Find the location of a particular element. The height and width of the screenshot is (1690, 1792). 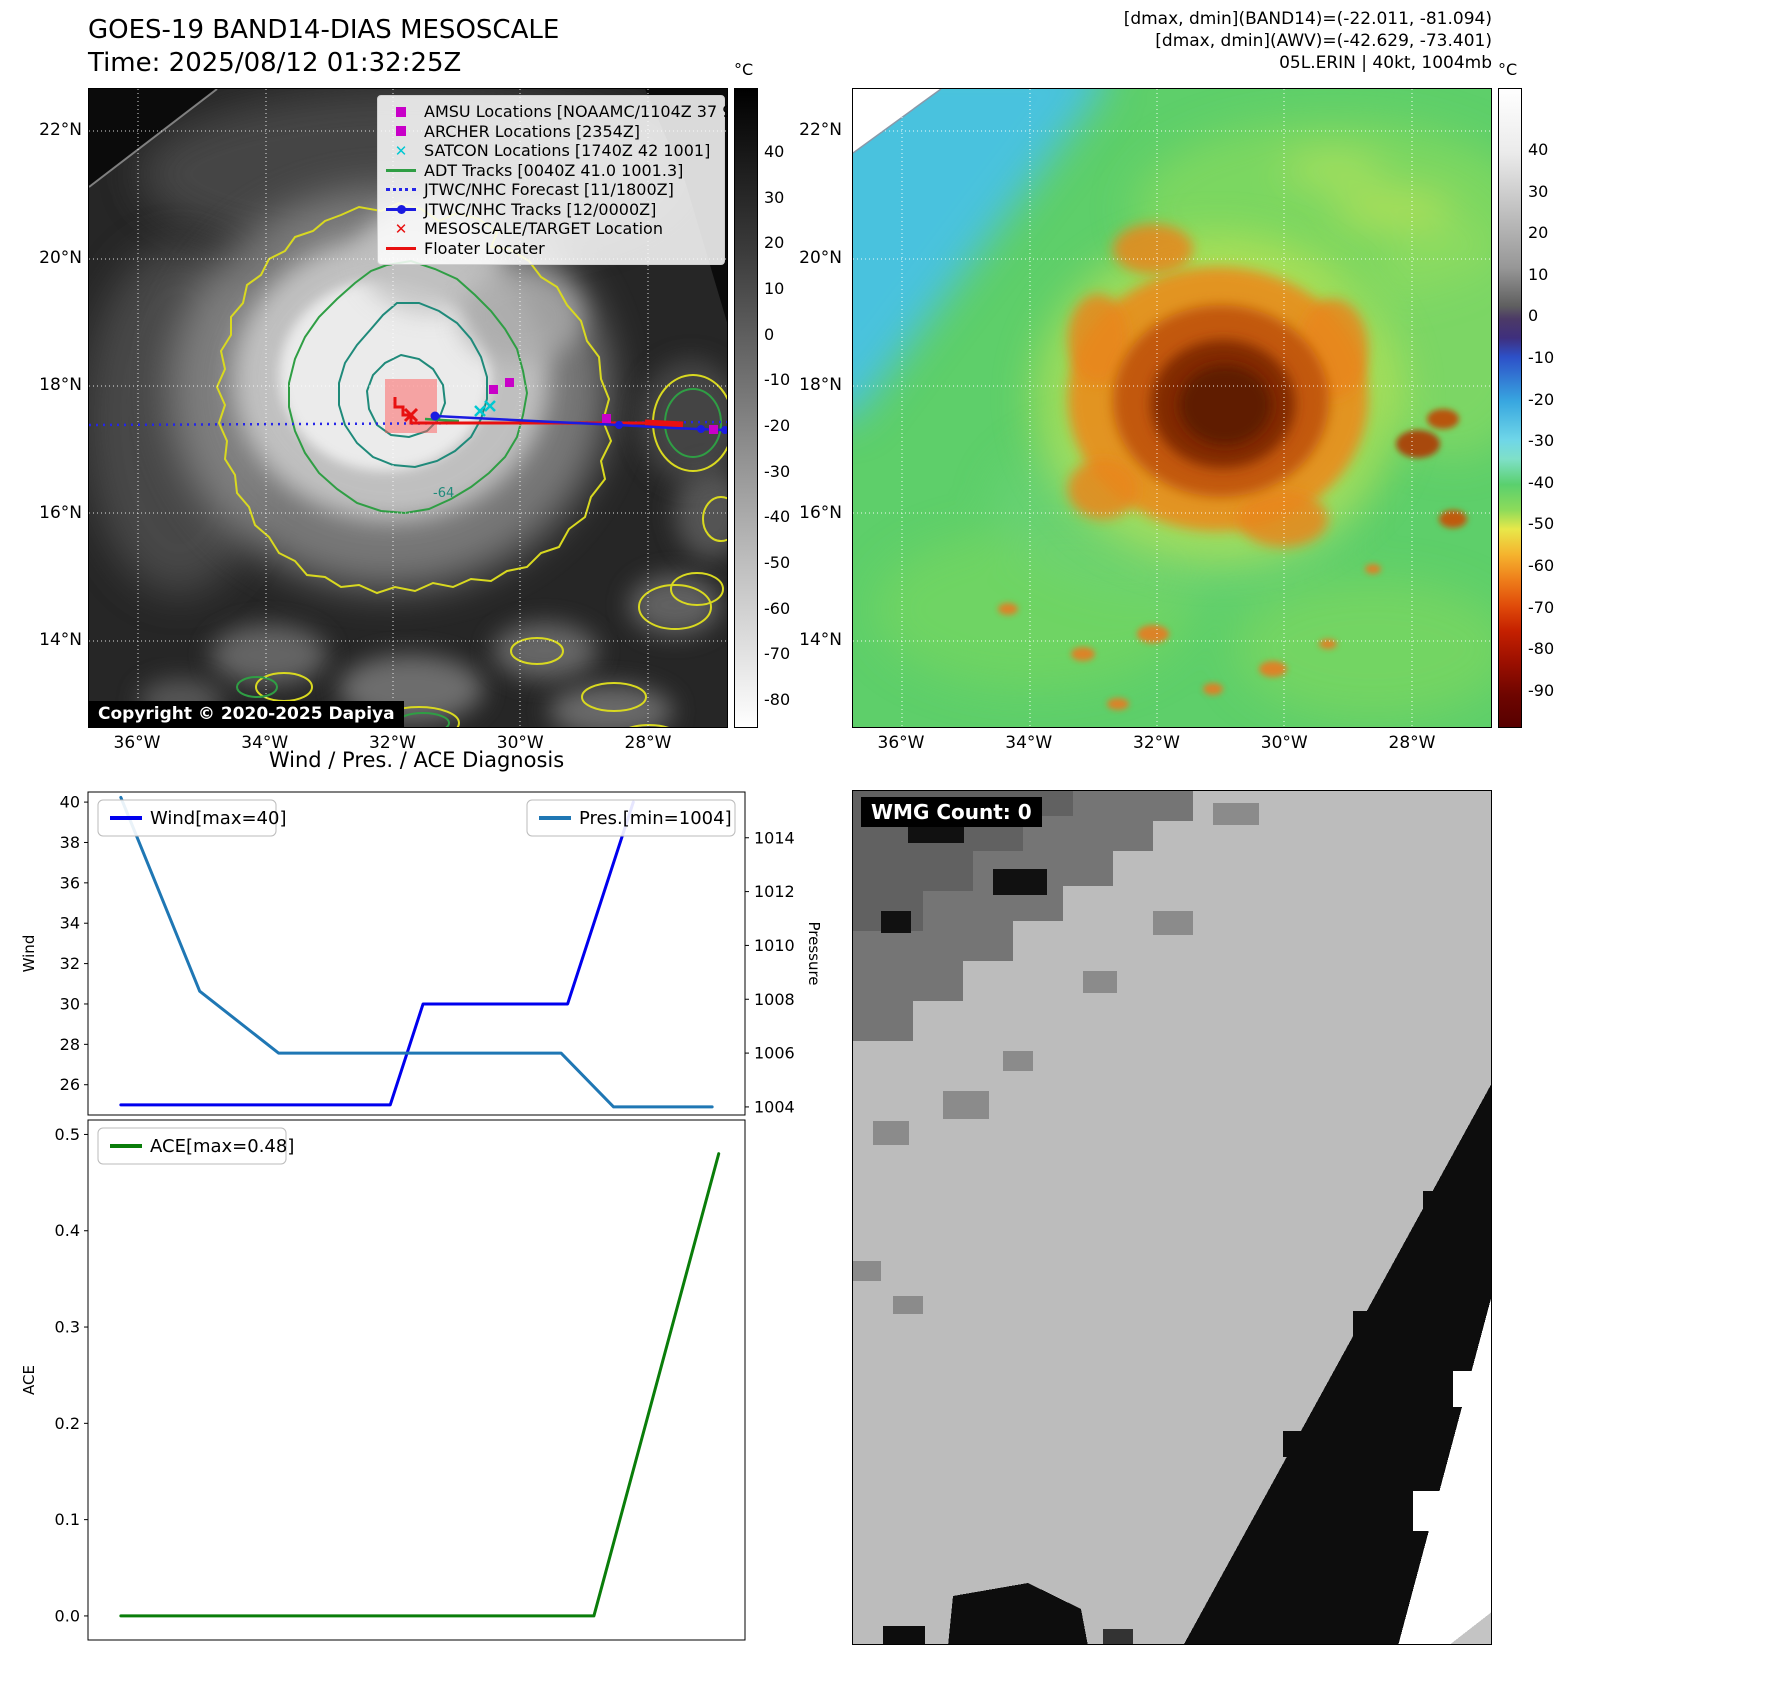

contour-teal-outer is located at coordinates (413, 385).